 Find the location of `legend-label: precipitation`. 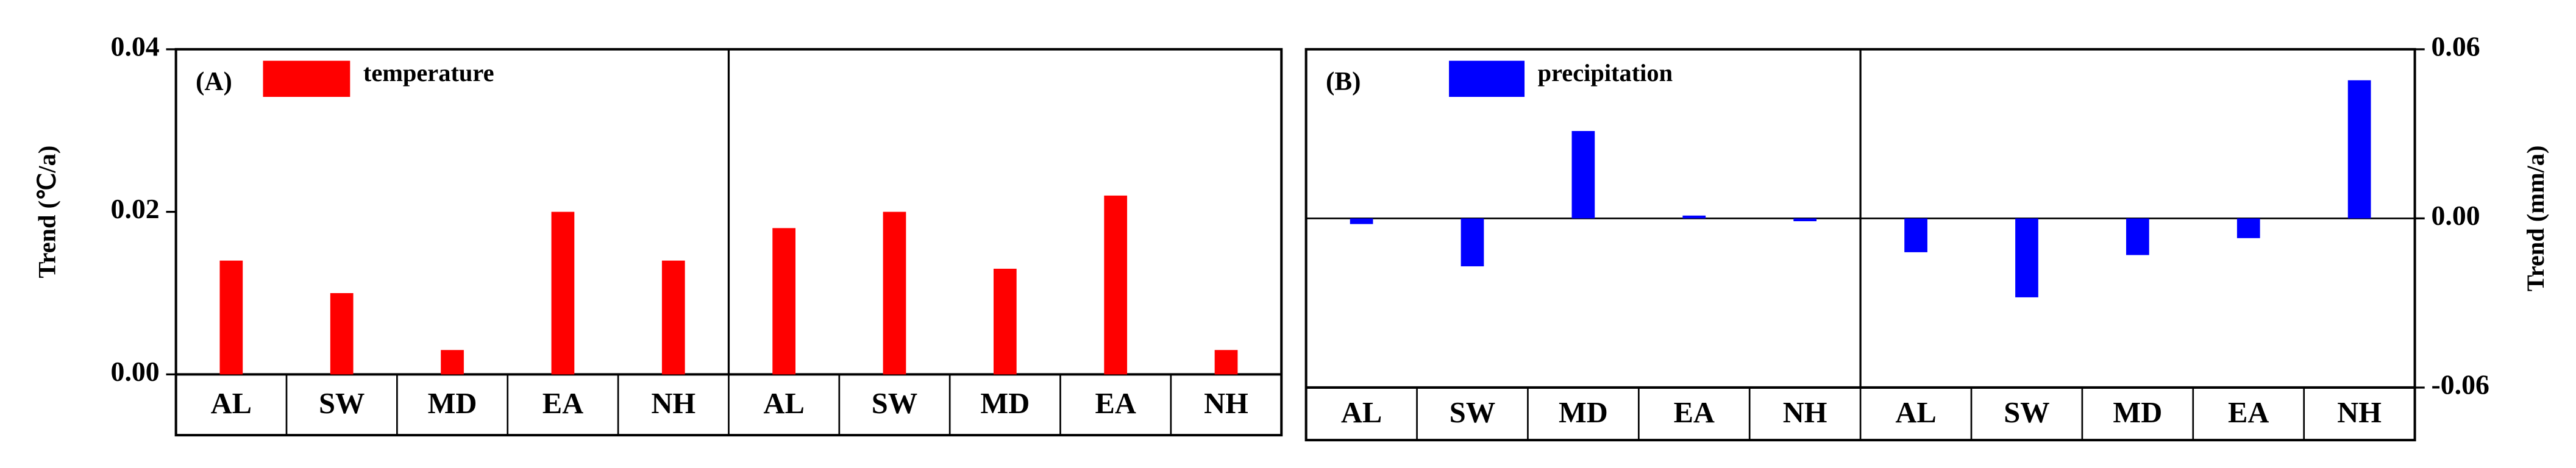

legend-label: precipitation is located at coordinates (1605, 73).